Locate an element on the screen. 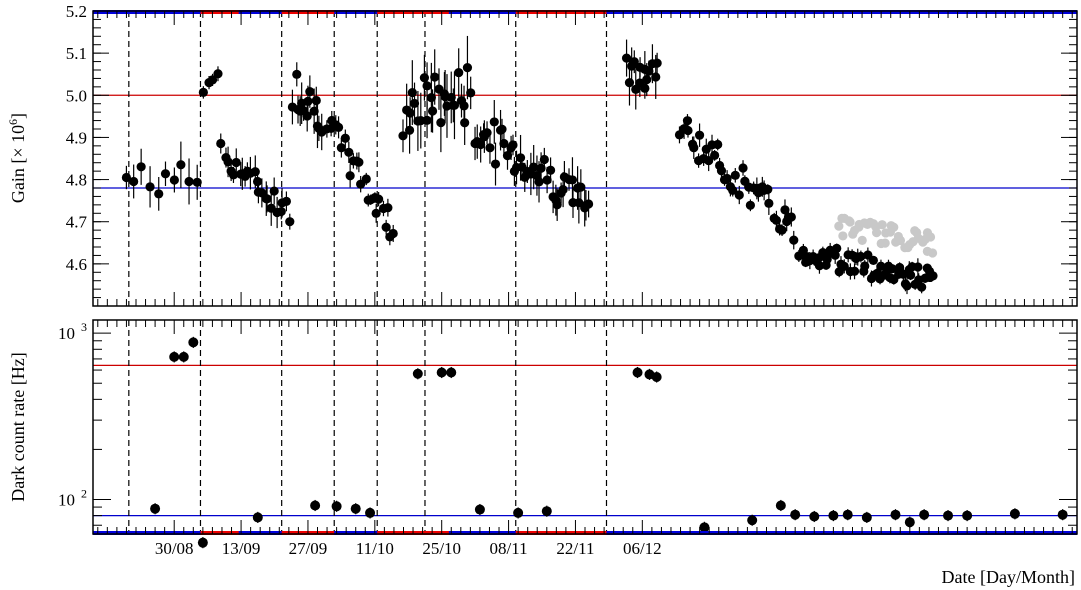  dark-count-y-axis-title: Dark count rate [Hz] is located at coordinates (18, 426).